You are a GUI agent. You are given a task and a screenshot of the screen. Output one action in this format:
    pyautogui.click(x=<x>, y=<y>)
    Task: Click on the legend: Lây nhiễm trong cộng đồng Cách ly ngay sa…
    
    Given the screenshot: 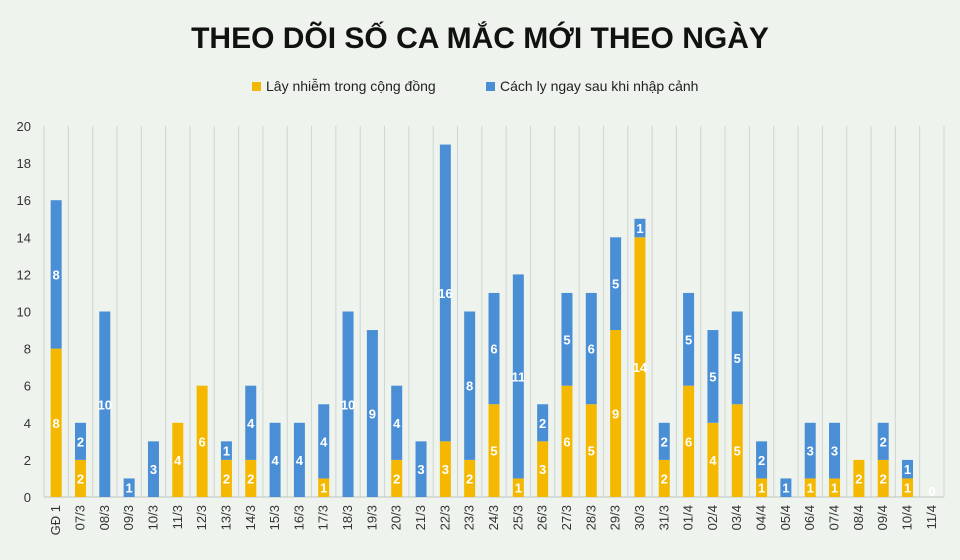 What is the action you would take?
    pyautogui.click(x=475, y=86)
    